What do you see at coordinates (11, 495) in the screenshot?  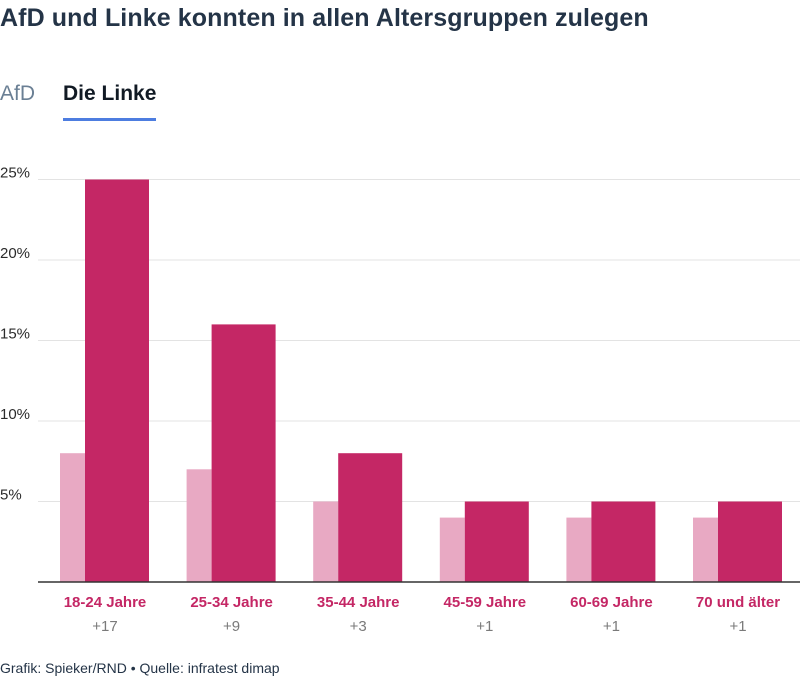 I see `y-tick-label: 5%` at bounding box center [11, 495].